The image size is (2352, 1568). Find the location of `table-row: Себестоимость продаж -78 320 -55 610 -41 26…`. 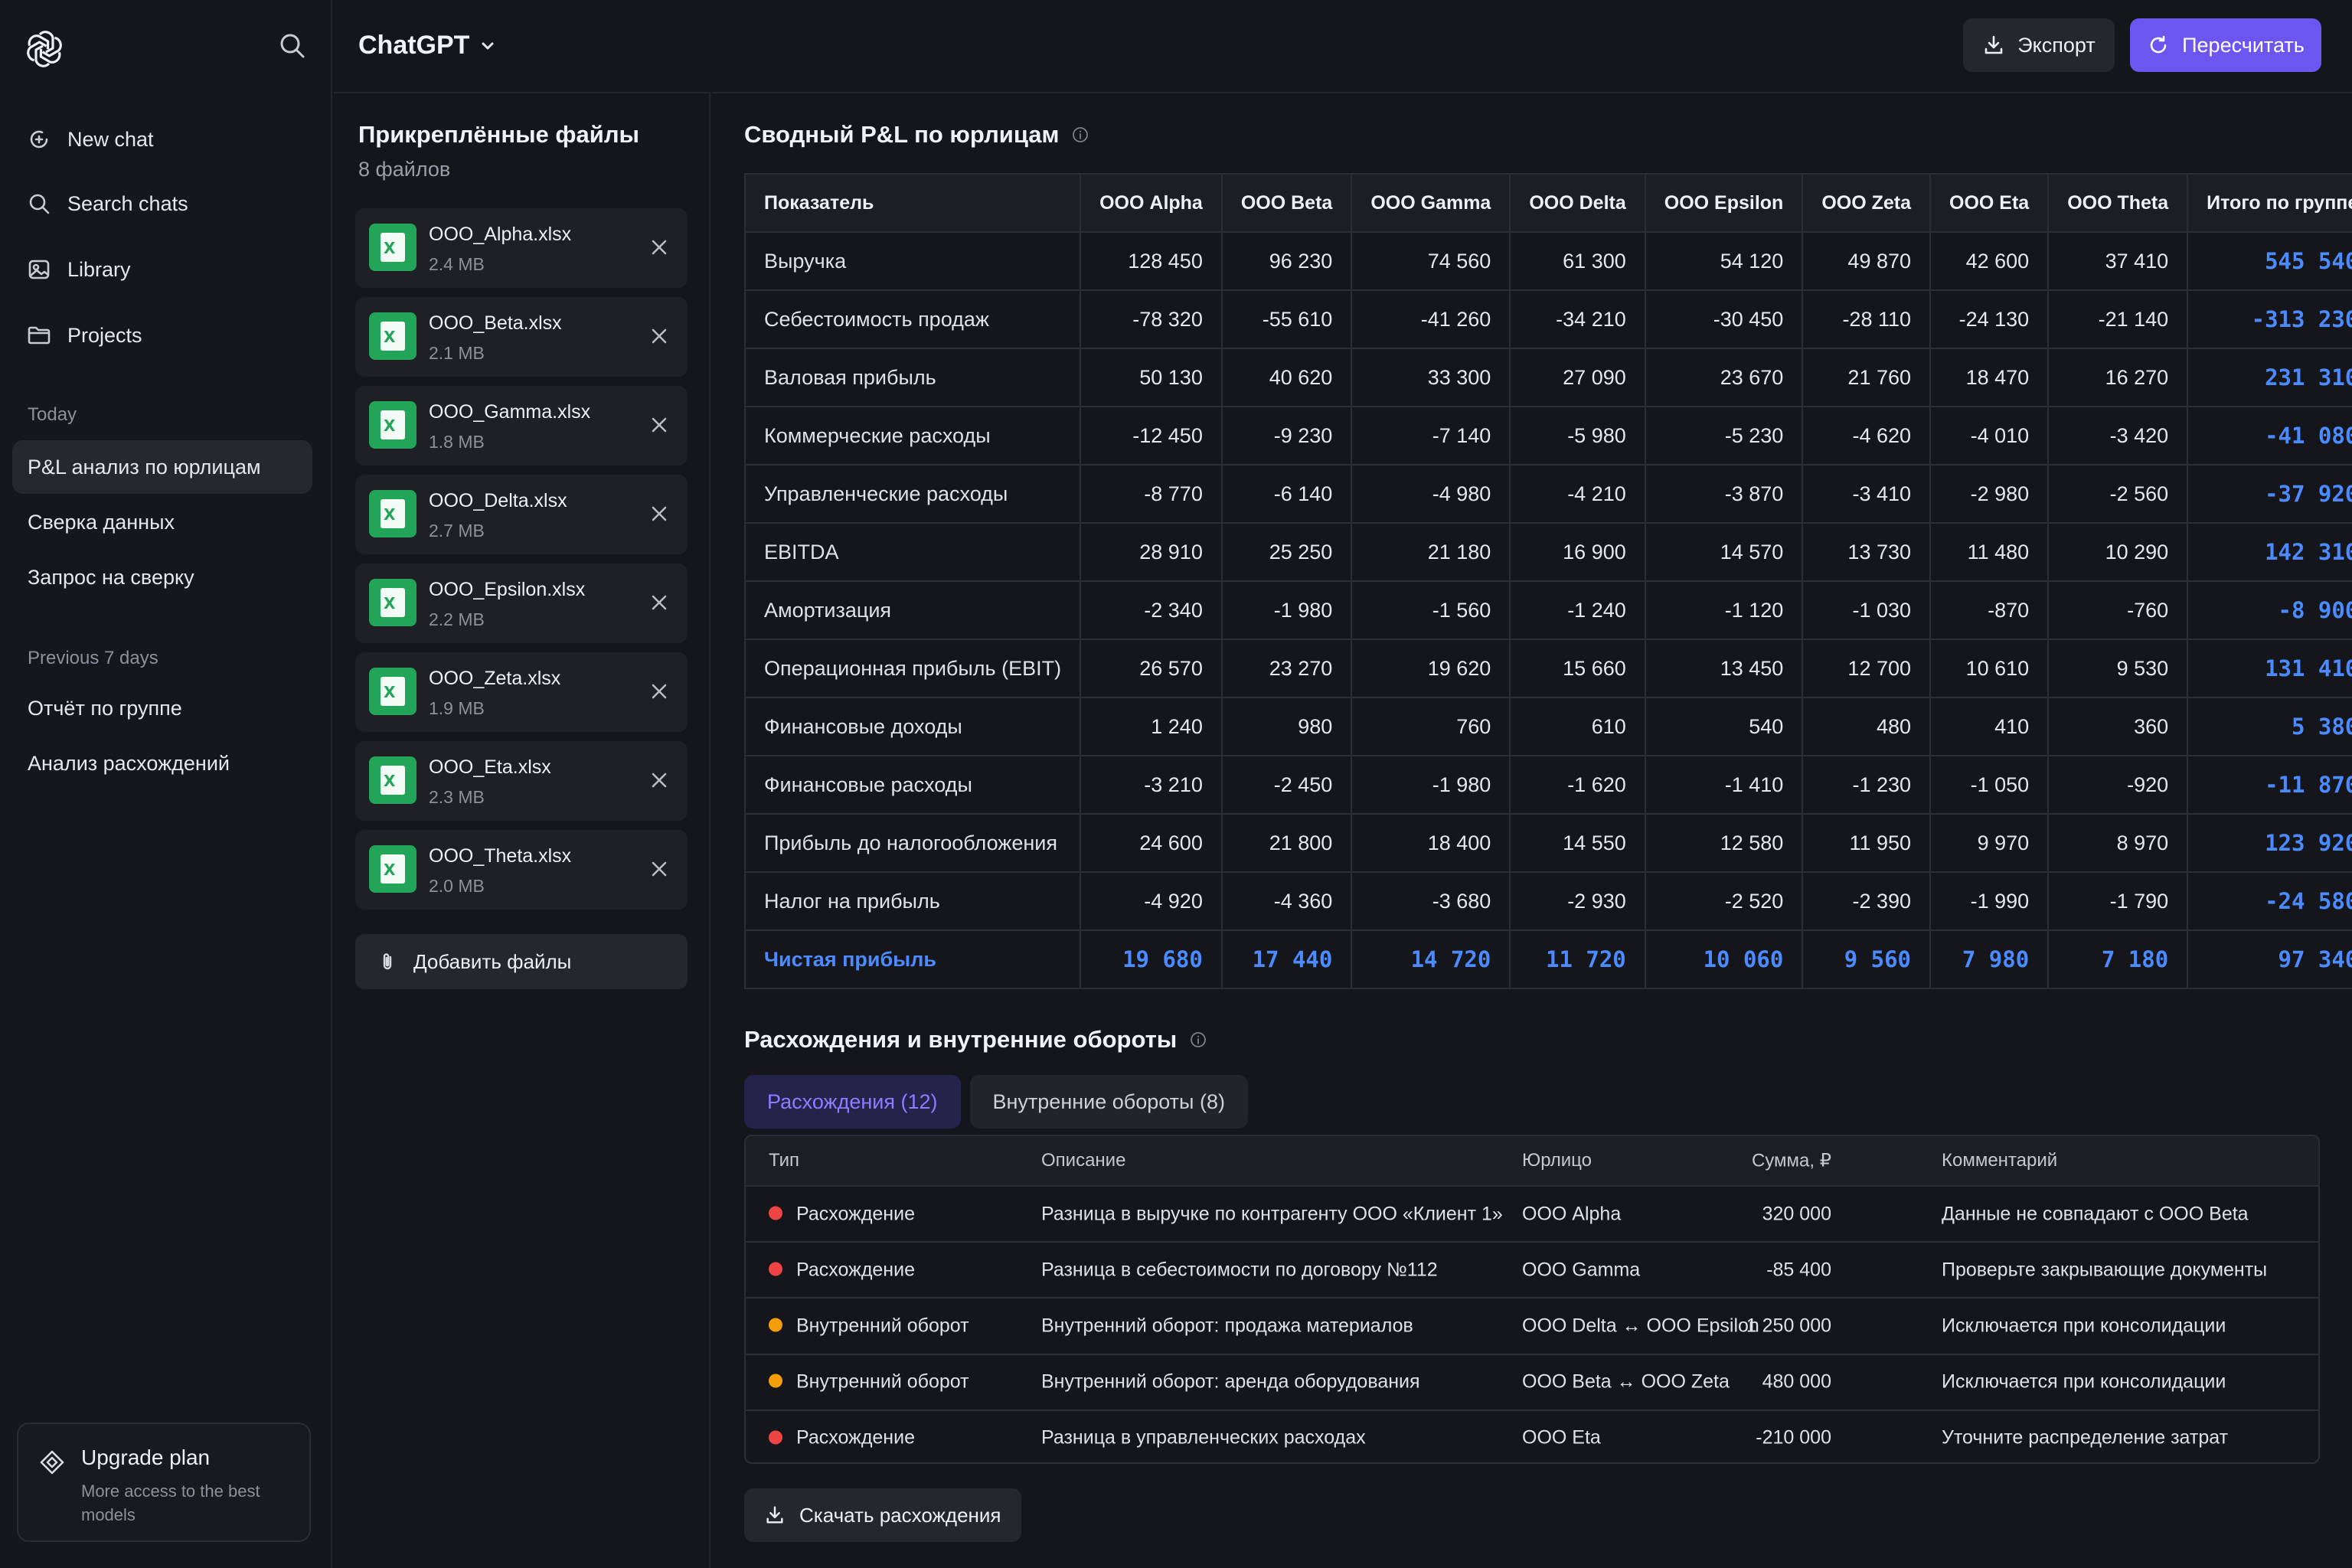

table-row: Себестоимость продаж -78 320 -55 610 -41 26… is located at coordinates (1547, 319).